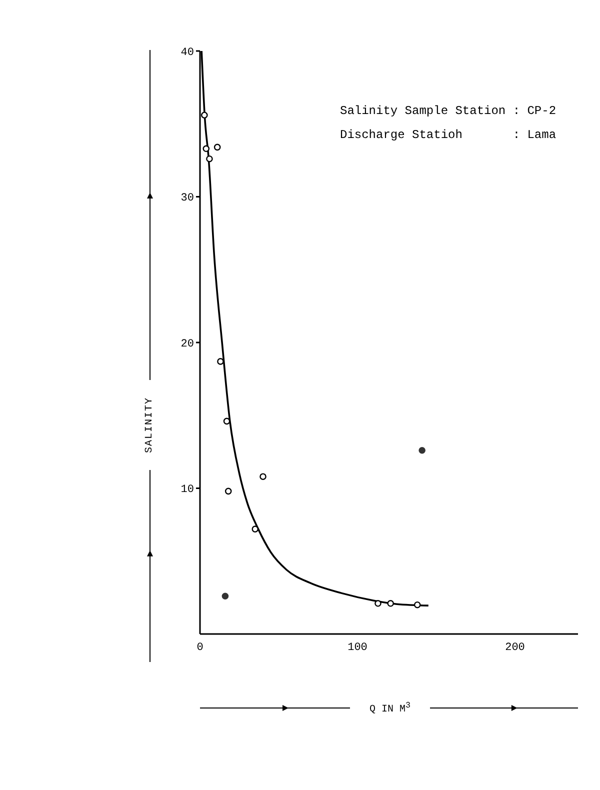 The height and width of the screenshot is (790, 600). Describe the element at coordinates (150, 425) in the screenshot. I see `y-axis-title: SALINITY` at that location.